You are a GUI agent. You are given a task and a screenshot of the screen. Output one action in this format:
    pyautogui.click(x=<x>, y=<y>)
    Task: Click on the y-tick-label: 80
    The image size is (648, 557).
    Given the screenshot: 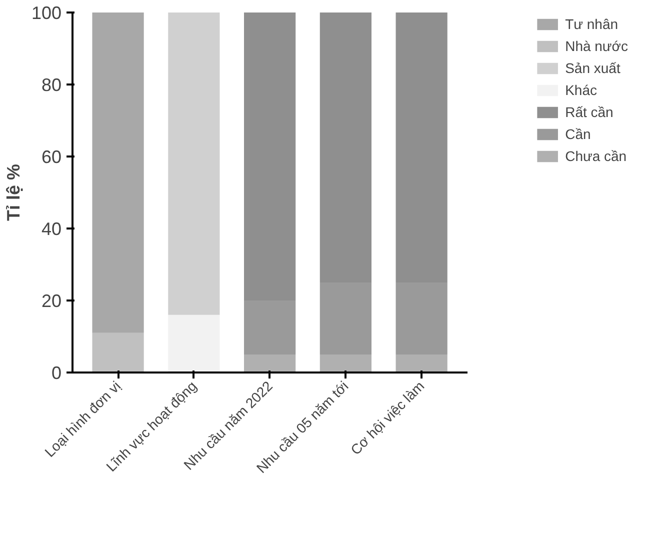 What is the action you would take?
    pyautogui.click(x=51, y=85)
    